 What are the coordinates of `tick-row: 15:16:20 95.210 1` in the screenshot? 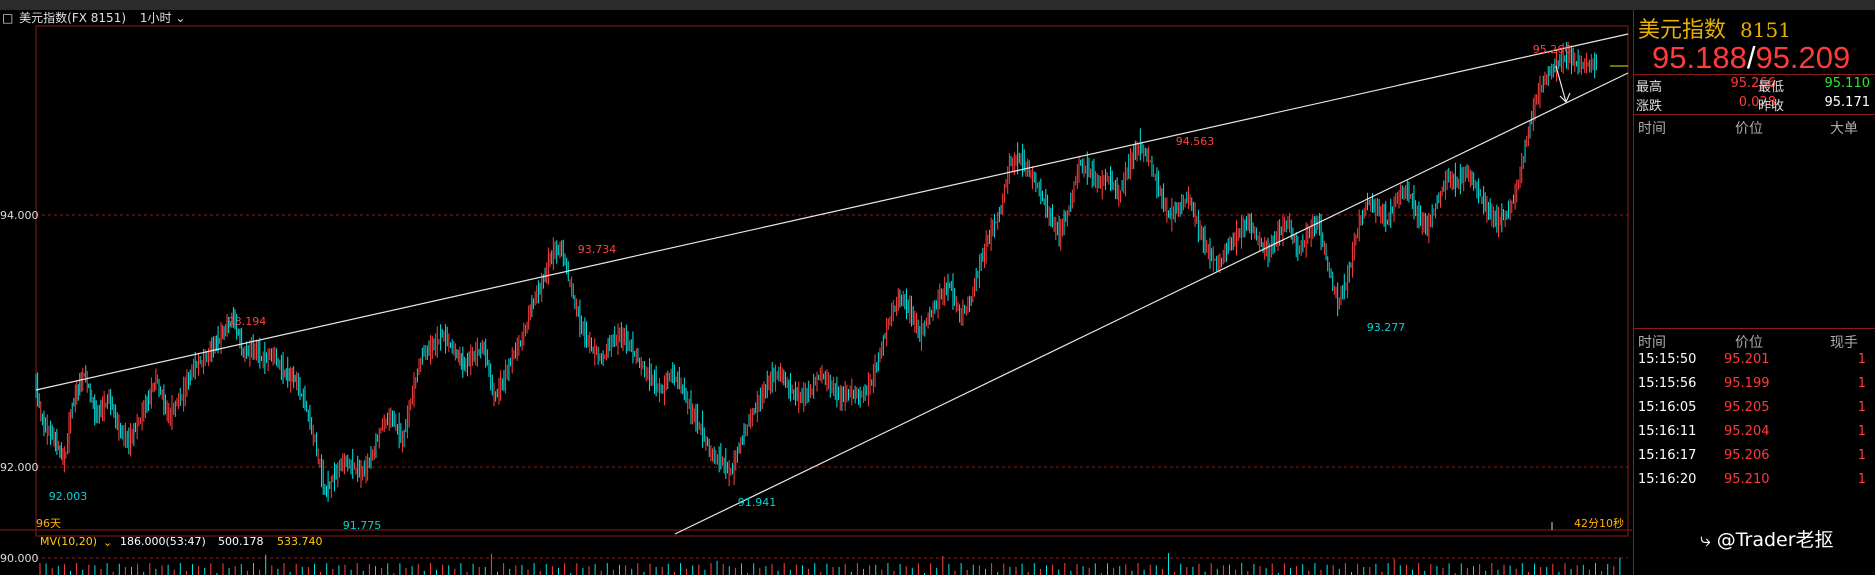 It's located at (1754, 480).